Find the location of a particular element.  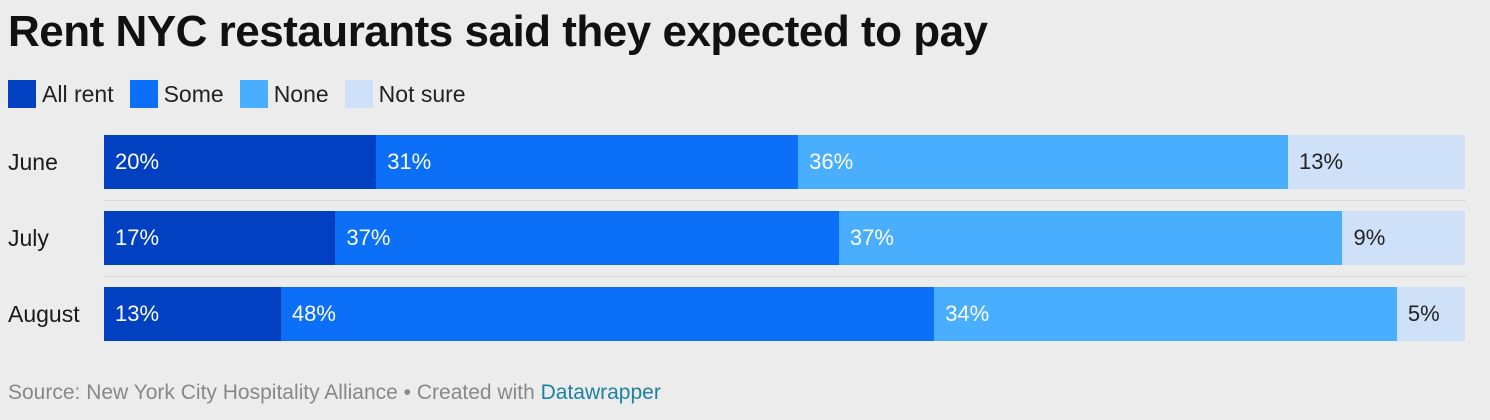

bar-segment: 48% is located at coordinates (607, 314).